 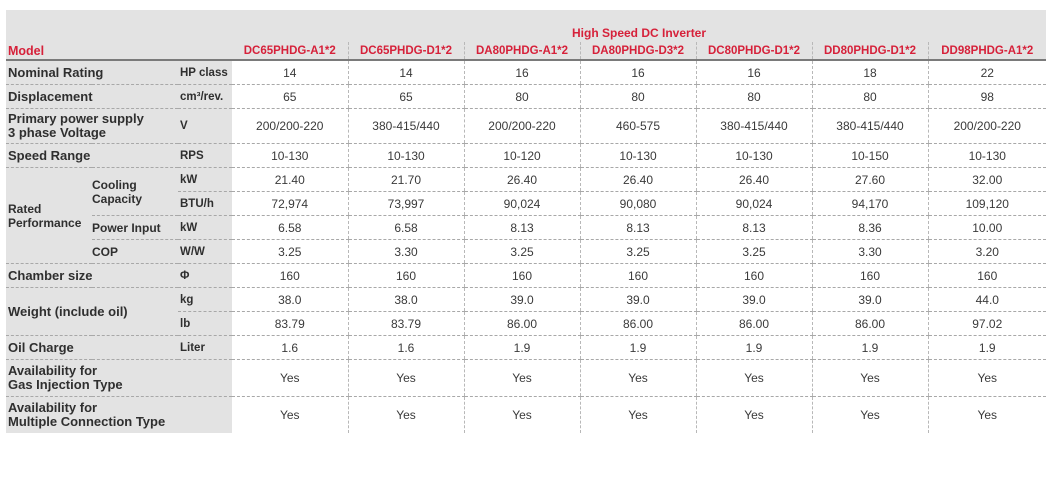 I want to click on table-cell: 3.20, so click(x=987, y=251).